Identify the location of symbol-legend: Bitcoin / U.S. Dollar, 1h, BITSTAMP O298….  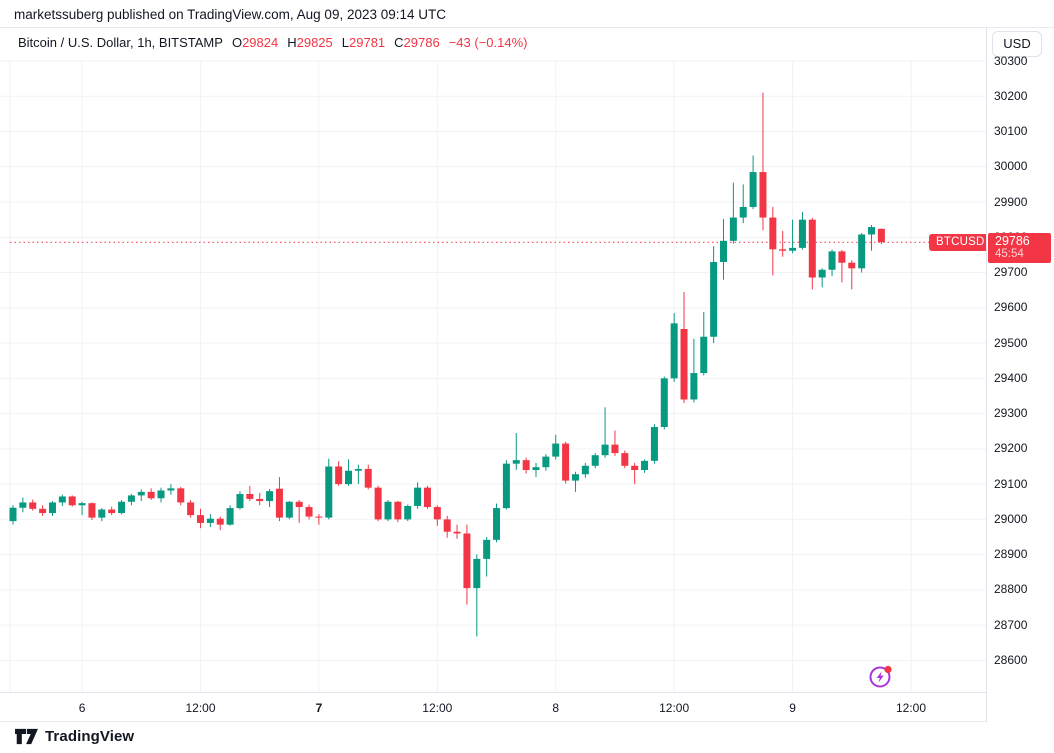
(272, 42).